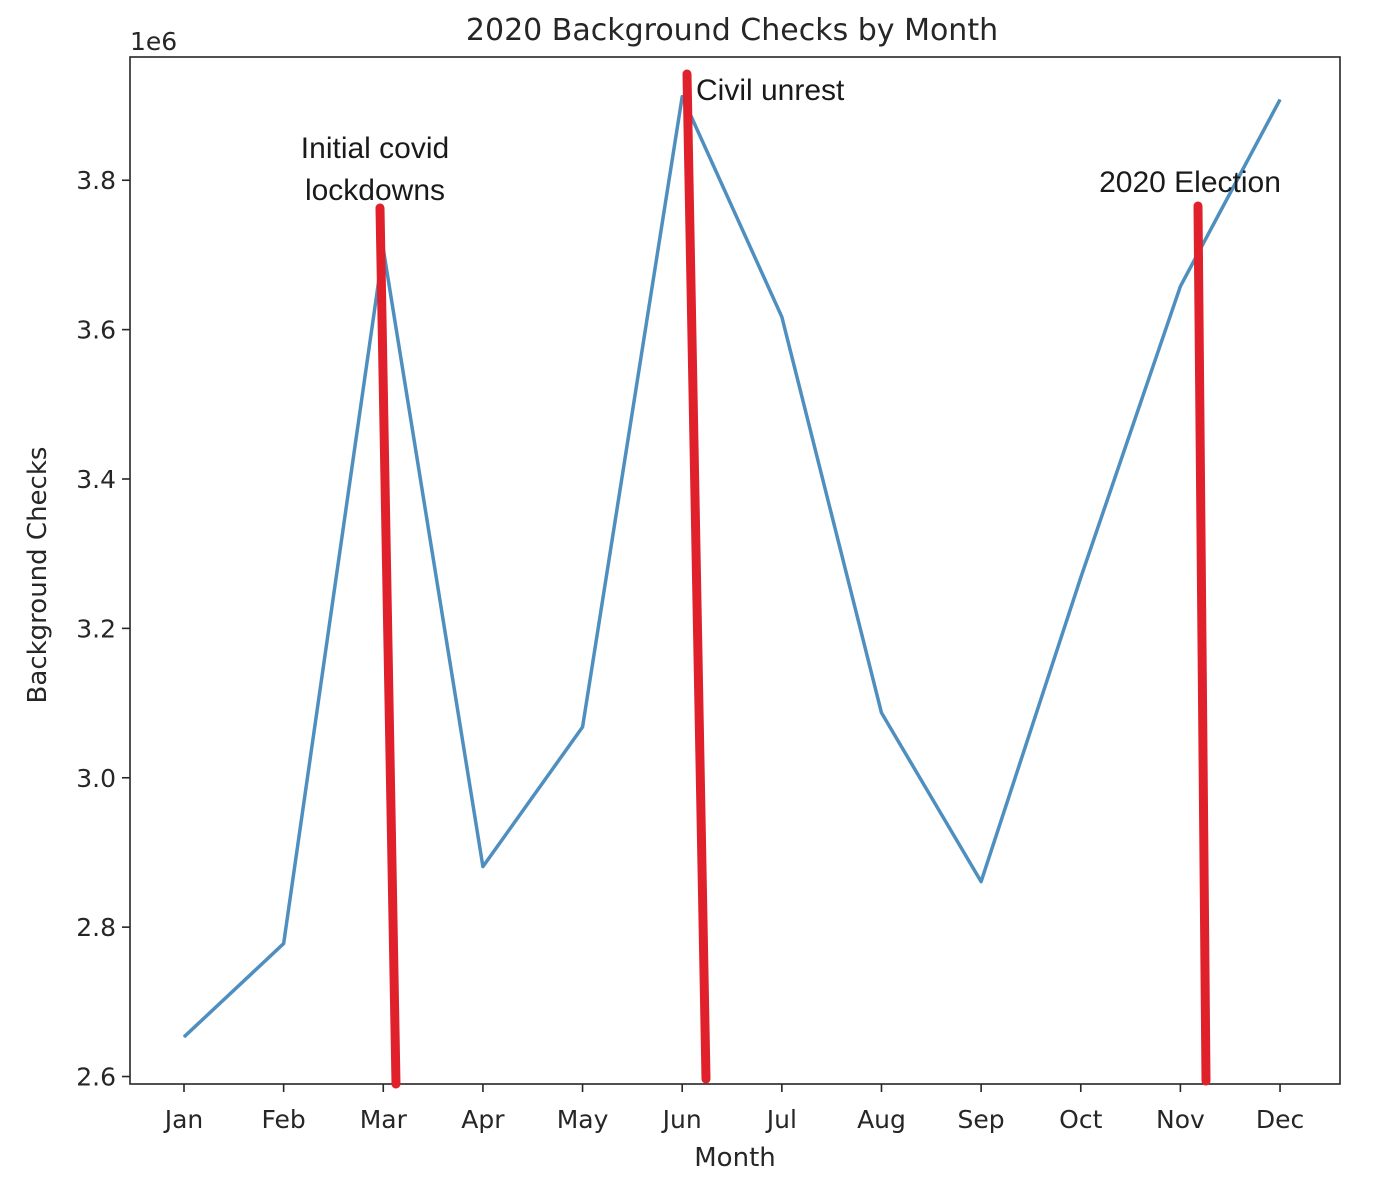 This screenshot has height=1196, width=1400. What do you see at coordinates (1190, 182) in the screenshot?
I see `annotation-text: 2020 Election` at bounding box center [1190, 182].